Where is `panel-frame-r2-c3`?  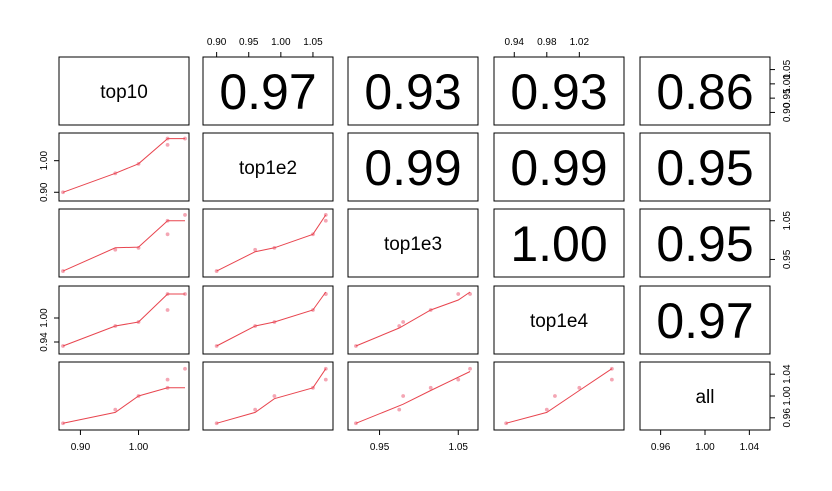 panel-frame-r2-c3 is located at coordinates (559, 243).